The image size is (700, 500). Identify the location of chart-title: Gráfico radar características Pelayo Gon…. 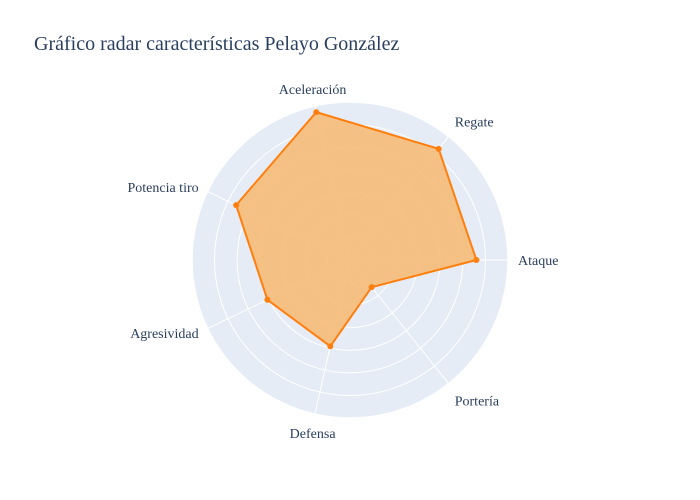
(217, 44).